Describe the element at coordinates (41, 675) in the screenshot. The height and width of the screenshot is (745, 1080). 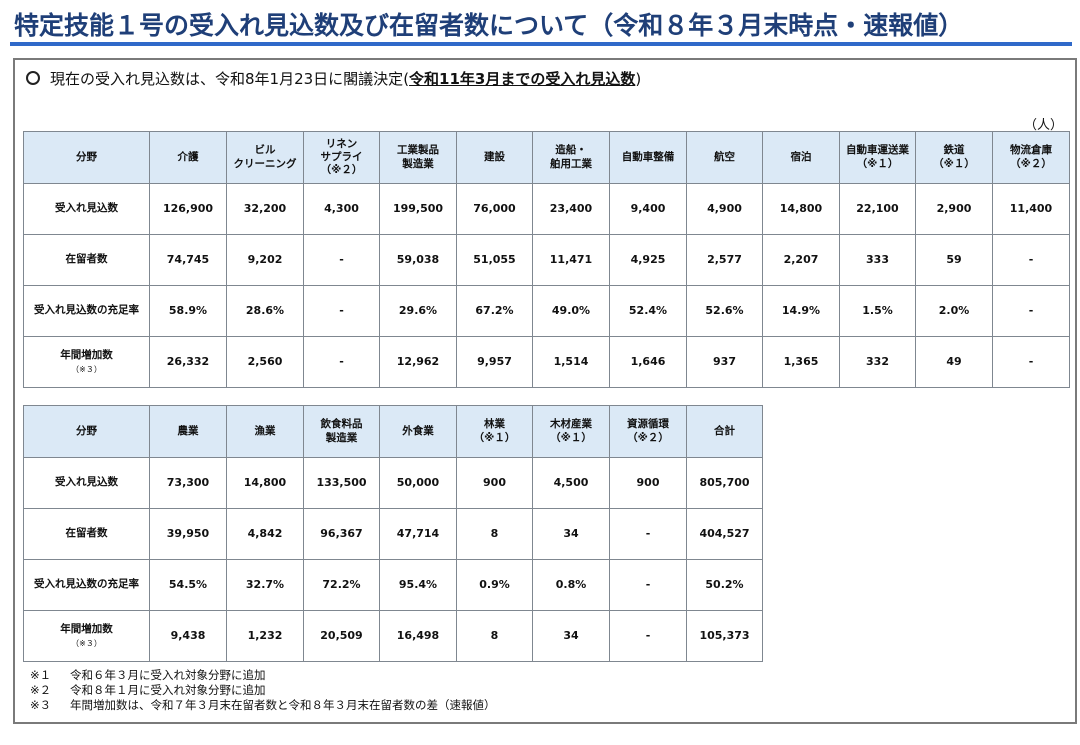
I see `footnote-mark: ※１` at that location.